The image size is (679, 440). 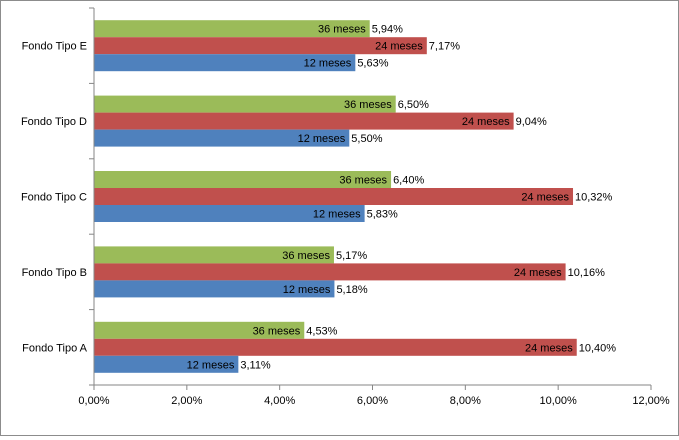 What do you see at coordinates (368, 105) in the screenshot?
I see `bar-series-label-s36-3: 36 meses` at bounding box center [368, 105].